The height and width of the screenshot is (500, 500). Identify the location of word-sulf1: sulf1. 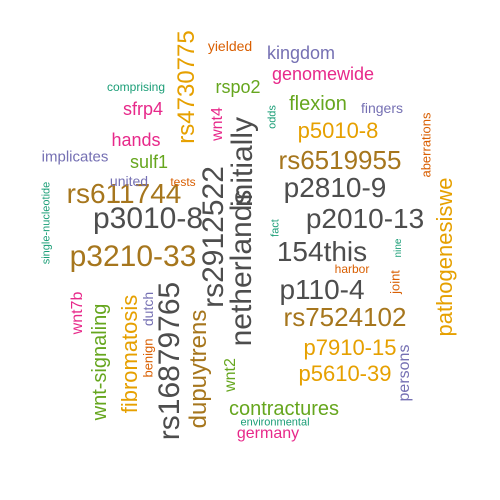
(149, 162).